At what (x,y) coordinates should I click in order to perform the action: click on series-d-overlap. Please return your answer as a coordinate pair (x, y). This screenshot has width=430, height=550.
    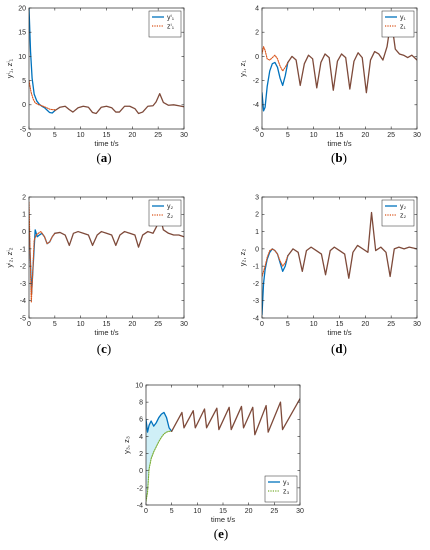
    Looking at the image, I should click on (352, 245).